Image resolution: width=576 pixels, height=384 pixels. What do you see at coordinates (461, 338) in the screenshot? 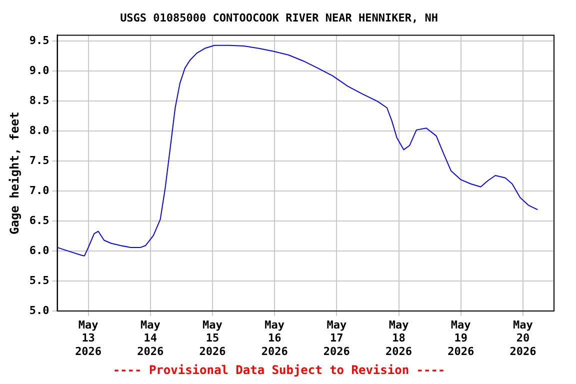
I see `x-tick-label: May 19 2026` at bounding box center [461, 338].